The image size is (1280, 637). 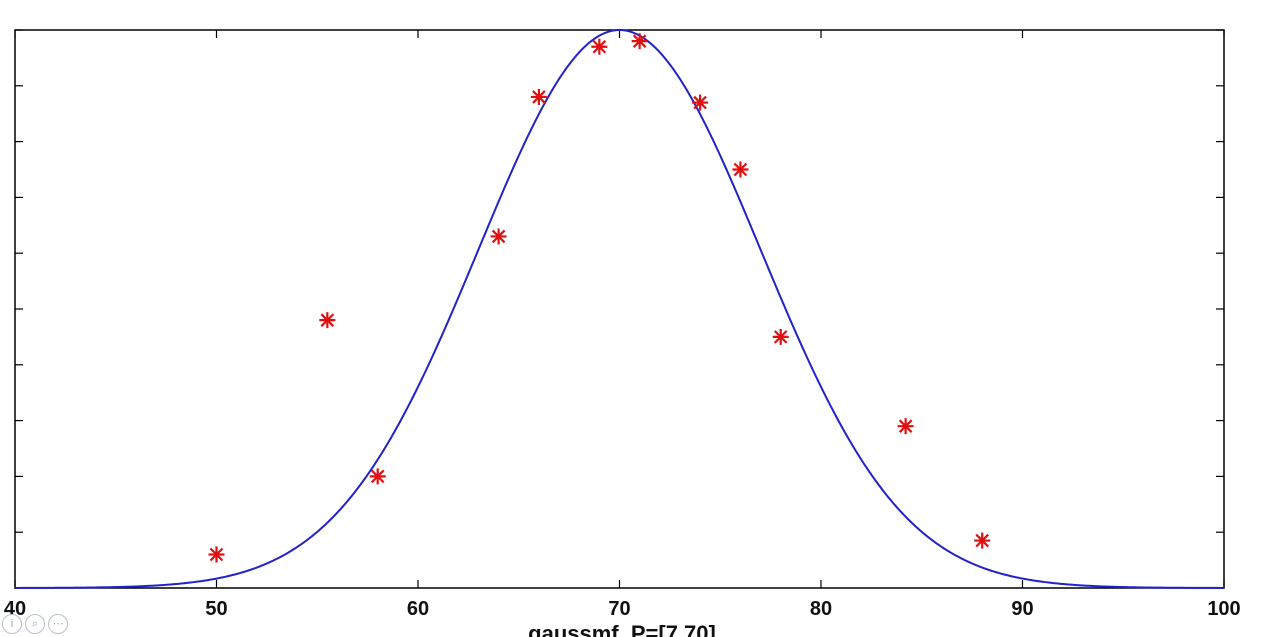 I want to click on more-icon: ⋯, so click(x=58, y=624).